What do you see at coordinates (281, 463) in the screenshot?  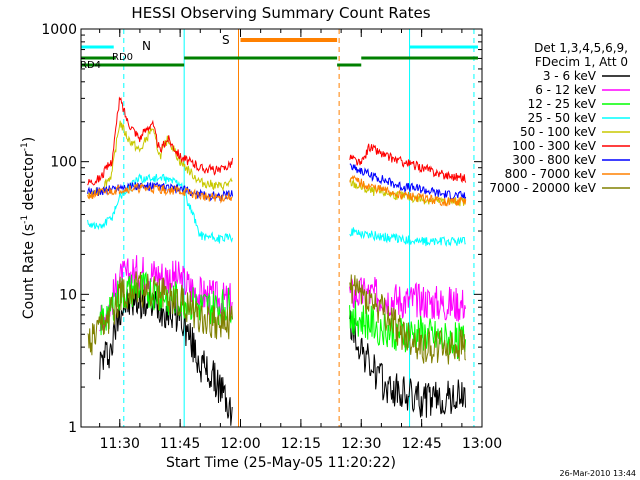 I see `x-axis-label: Start Time (25-May-05 11:20:22)` at bounding box center [281, 463].